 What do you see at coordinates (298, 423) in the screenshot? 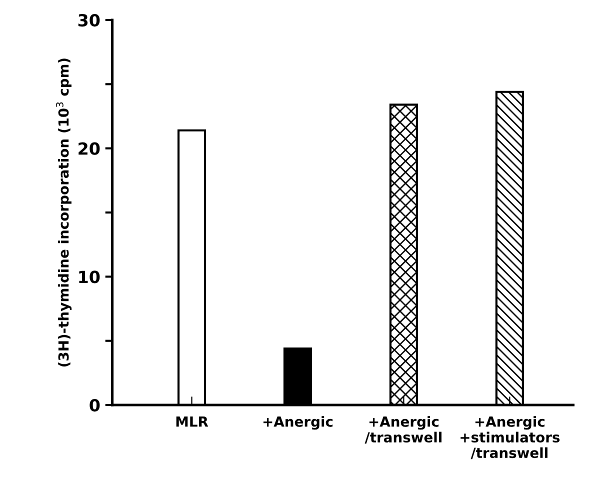
I see `x-tick-label: +Anergic` at bounding box center [298, 423].